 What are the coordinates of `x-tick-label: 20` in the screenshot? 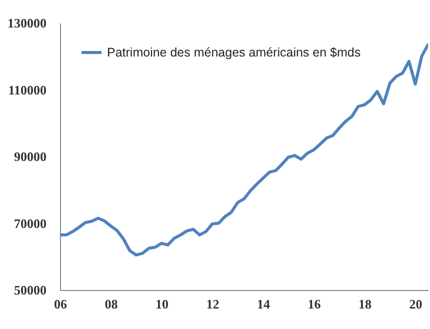 It's located at (415, 304).